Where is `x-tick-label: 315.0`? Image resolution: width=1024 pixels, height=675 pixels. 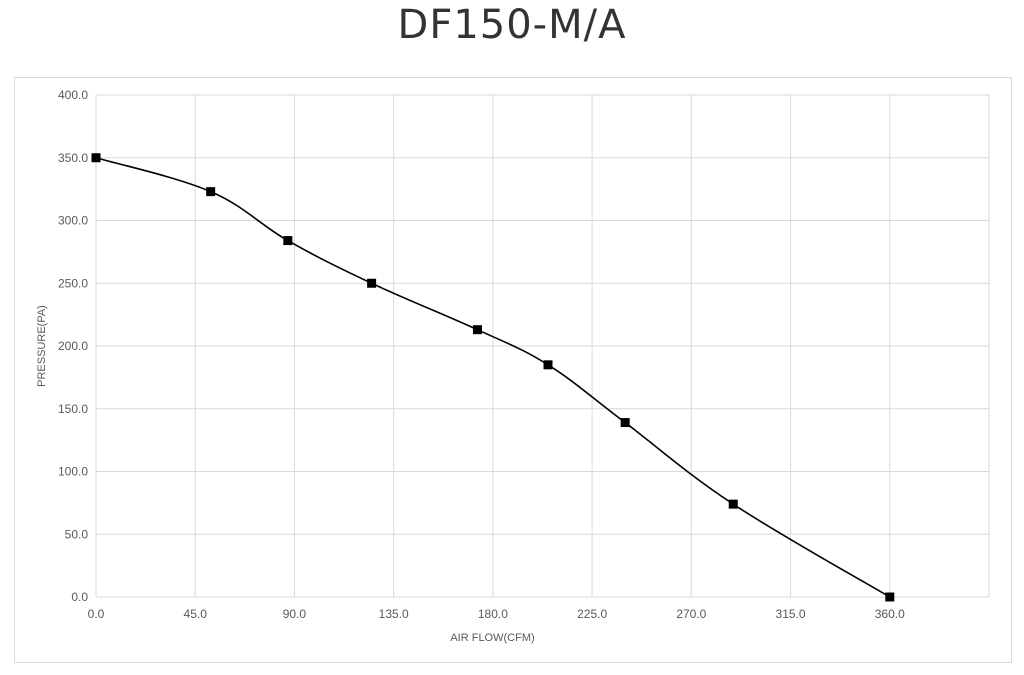 x-tick-label: 315.0 is located at coordinates (791, 614).